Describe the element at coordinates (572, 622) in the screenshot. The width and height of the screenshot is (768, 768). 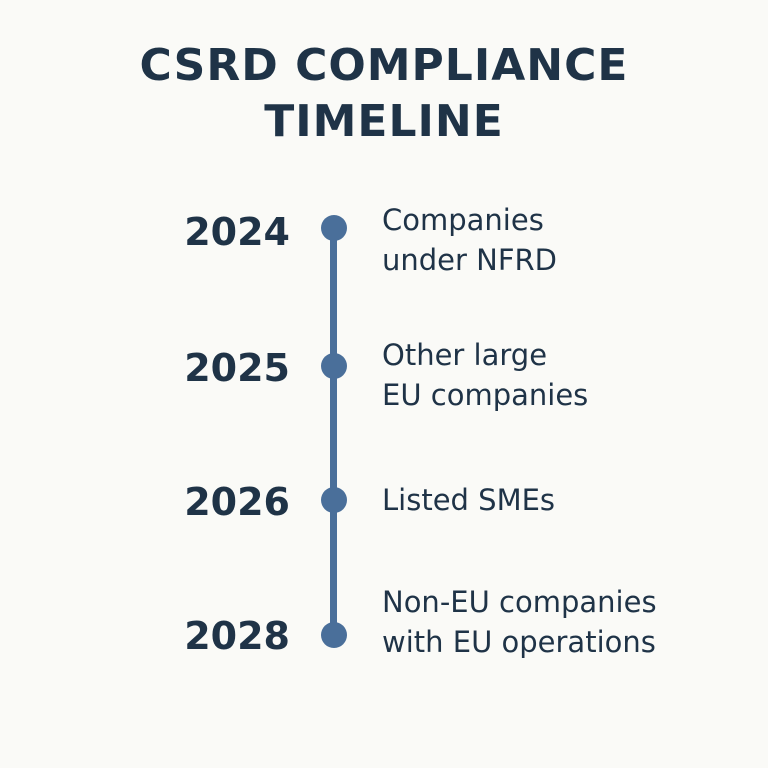
I see `milestone-description-2028: Non-EU companies with EU operations` at that location.